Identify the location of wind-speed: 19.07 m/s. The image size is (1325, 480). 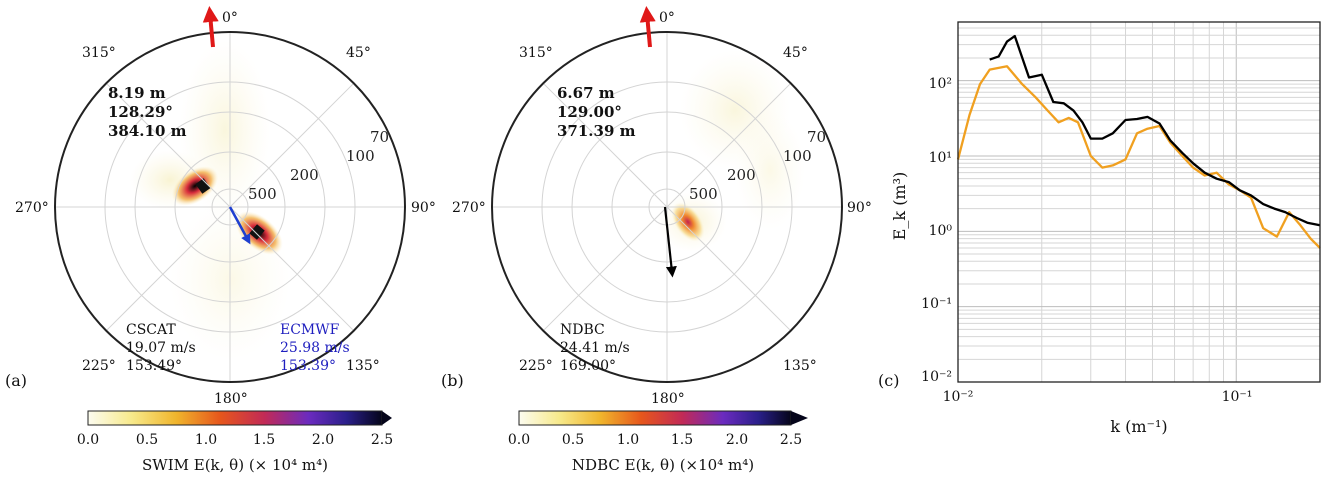
(161, 348).